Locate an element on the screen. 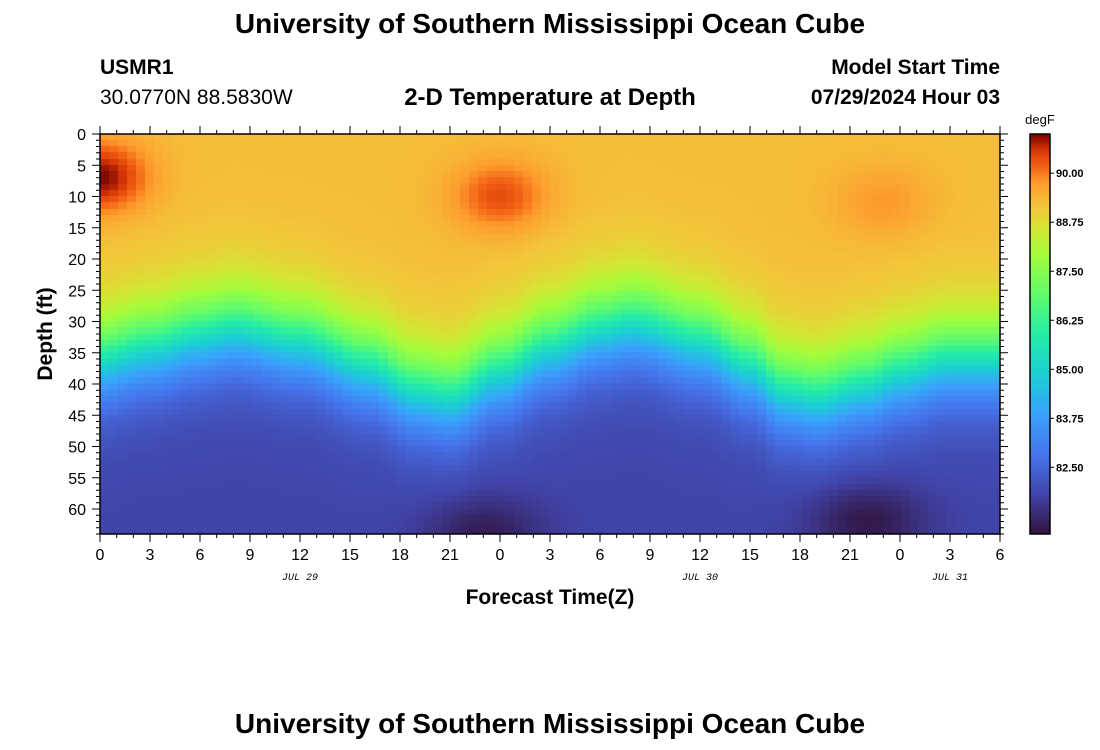  y-tick-label: 20 is located at coordinates (77, 260).